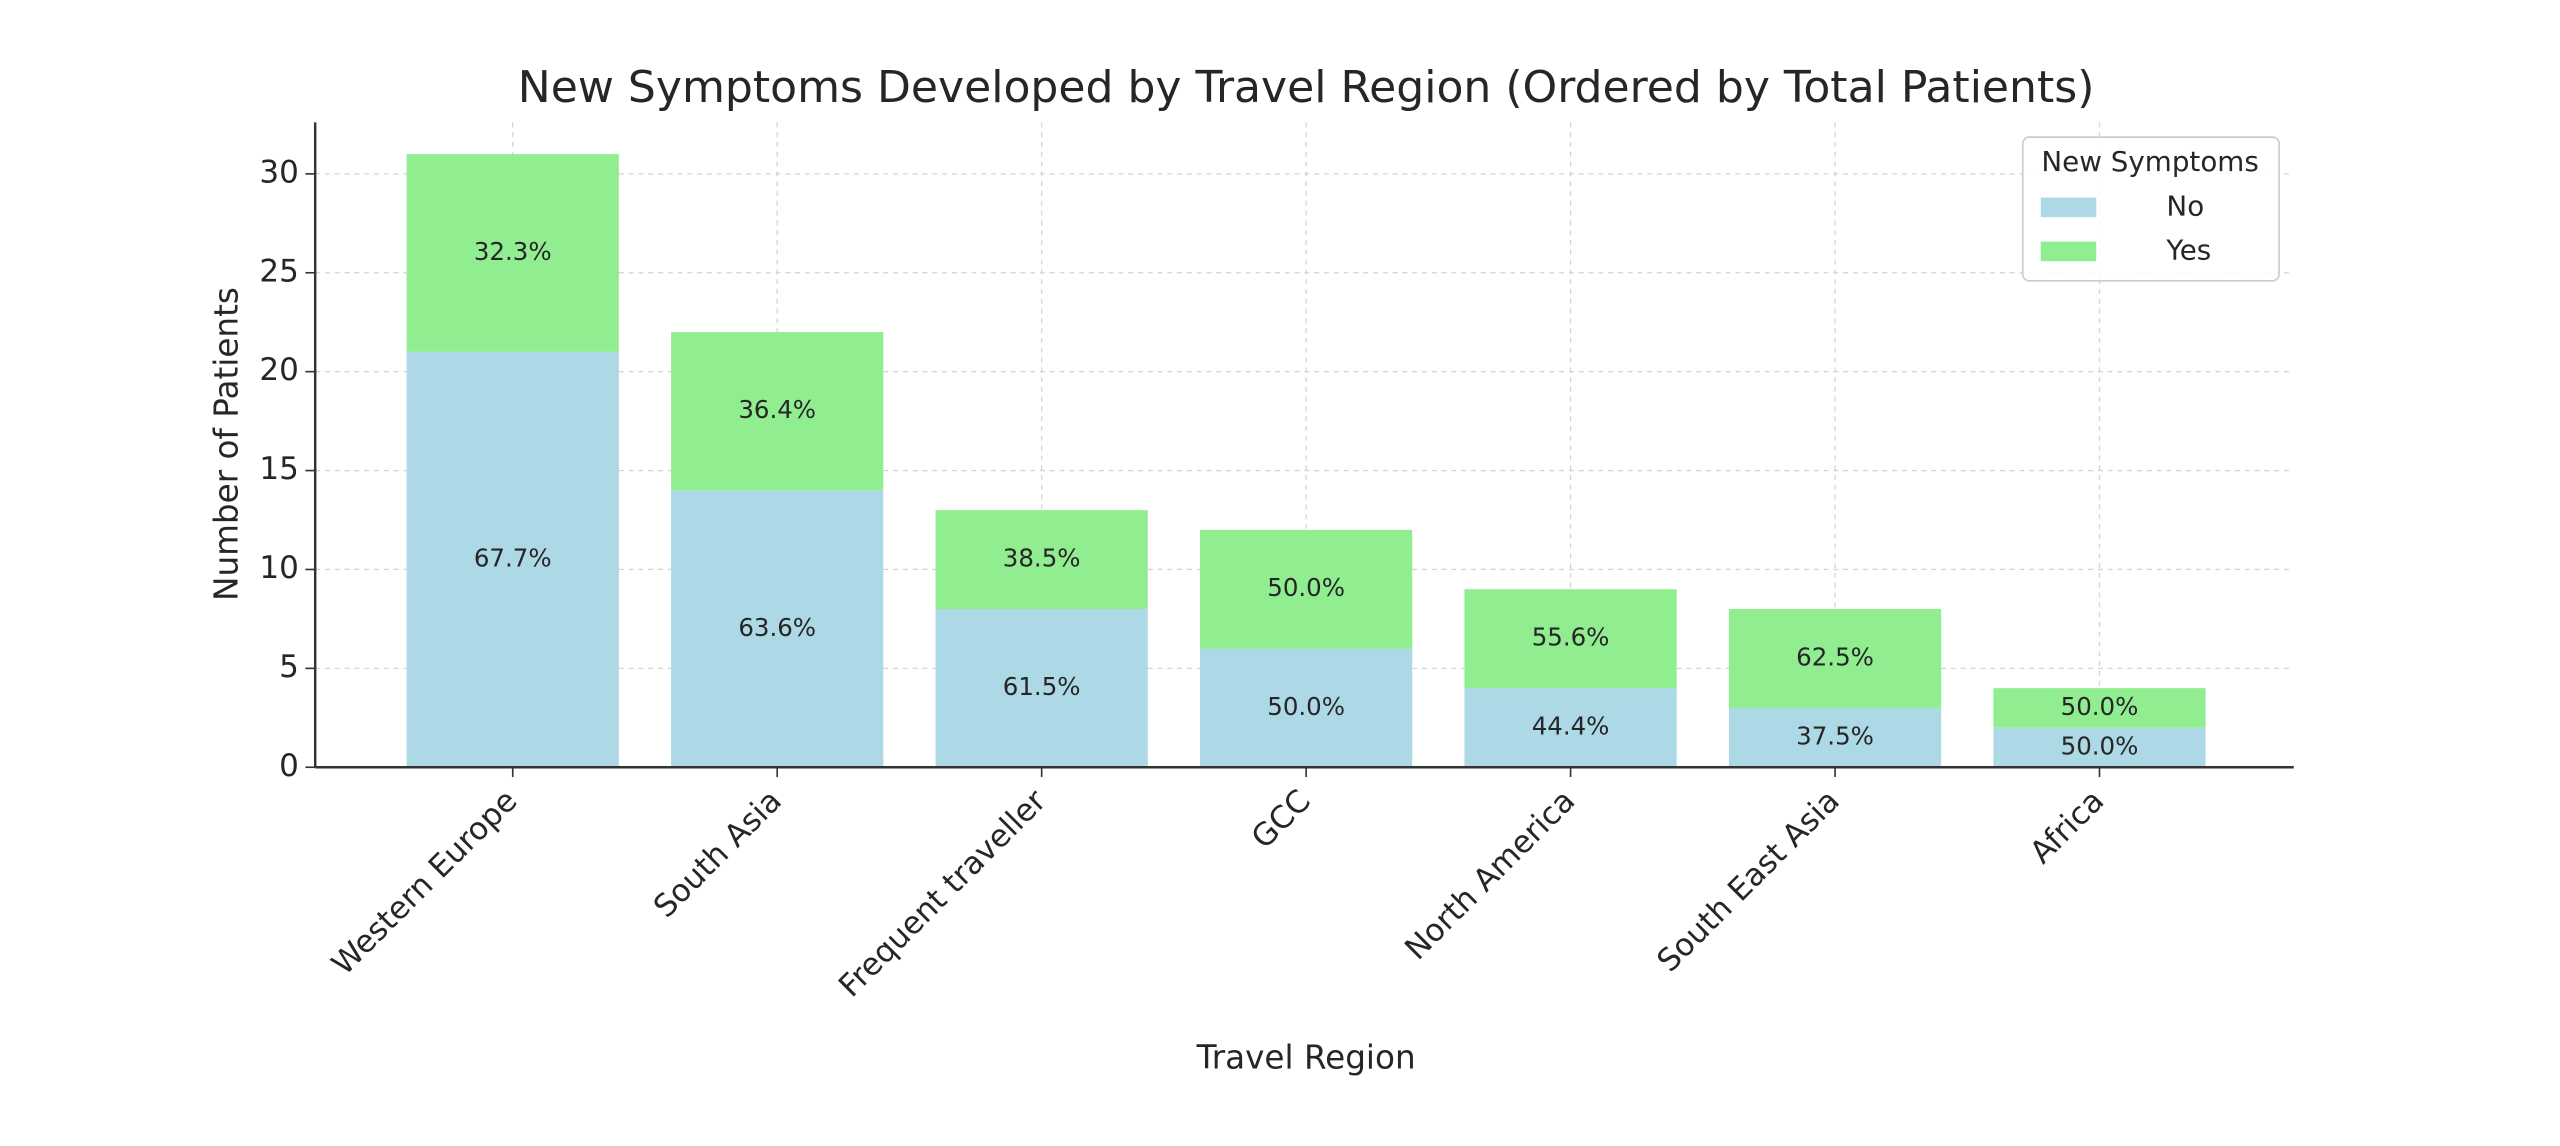 Image resolution: width=2560 pixels, height=1146 pixels. Describe the element at coordinates (1490, 875) in the screenshot. I see `x-tick-label: North America` at that location.